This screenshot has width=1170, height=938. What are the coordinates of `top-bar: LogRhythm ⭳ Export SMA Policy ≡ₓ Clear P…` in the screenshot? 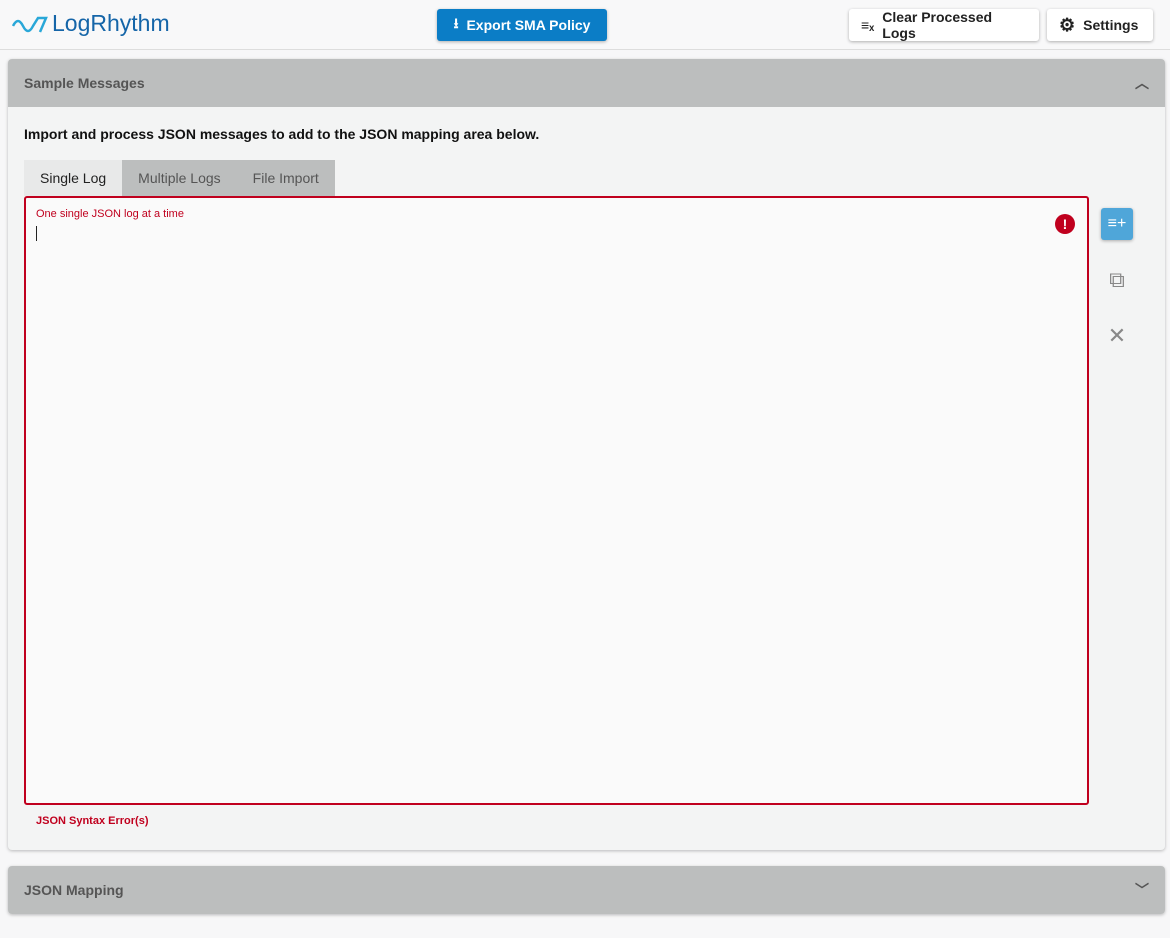 It's located at (585, 25).